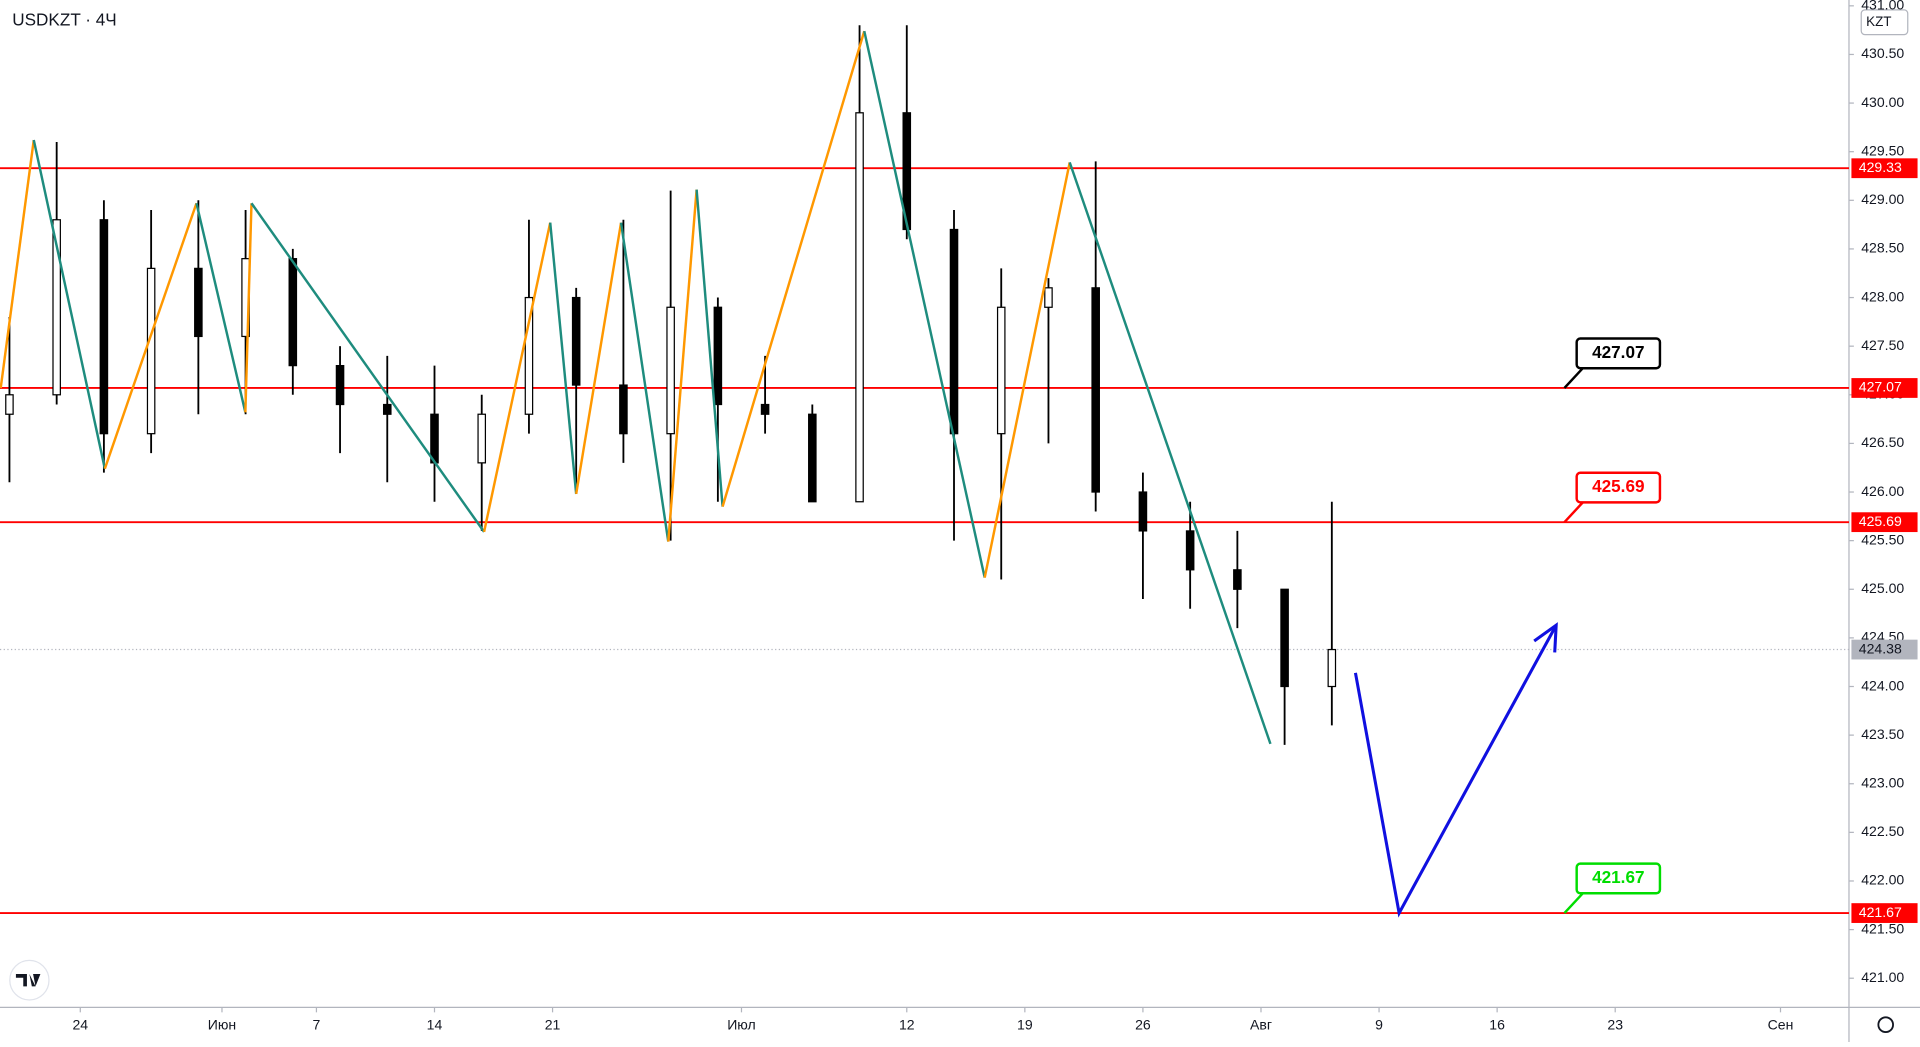 The width and height of the screenshot is (1920, 1047). I want to click on level-price-label: 429.33, so click(1880, 167).